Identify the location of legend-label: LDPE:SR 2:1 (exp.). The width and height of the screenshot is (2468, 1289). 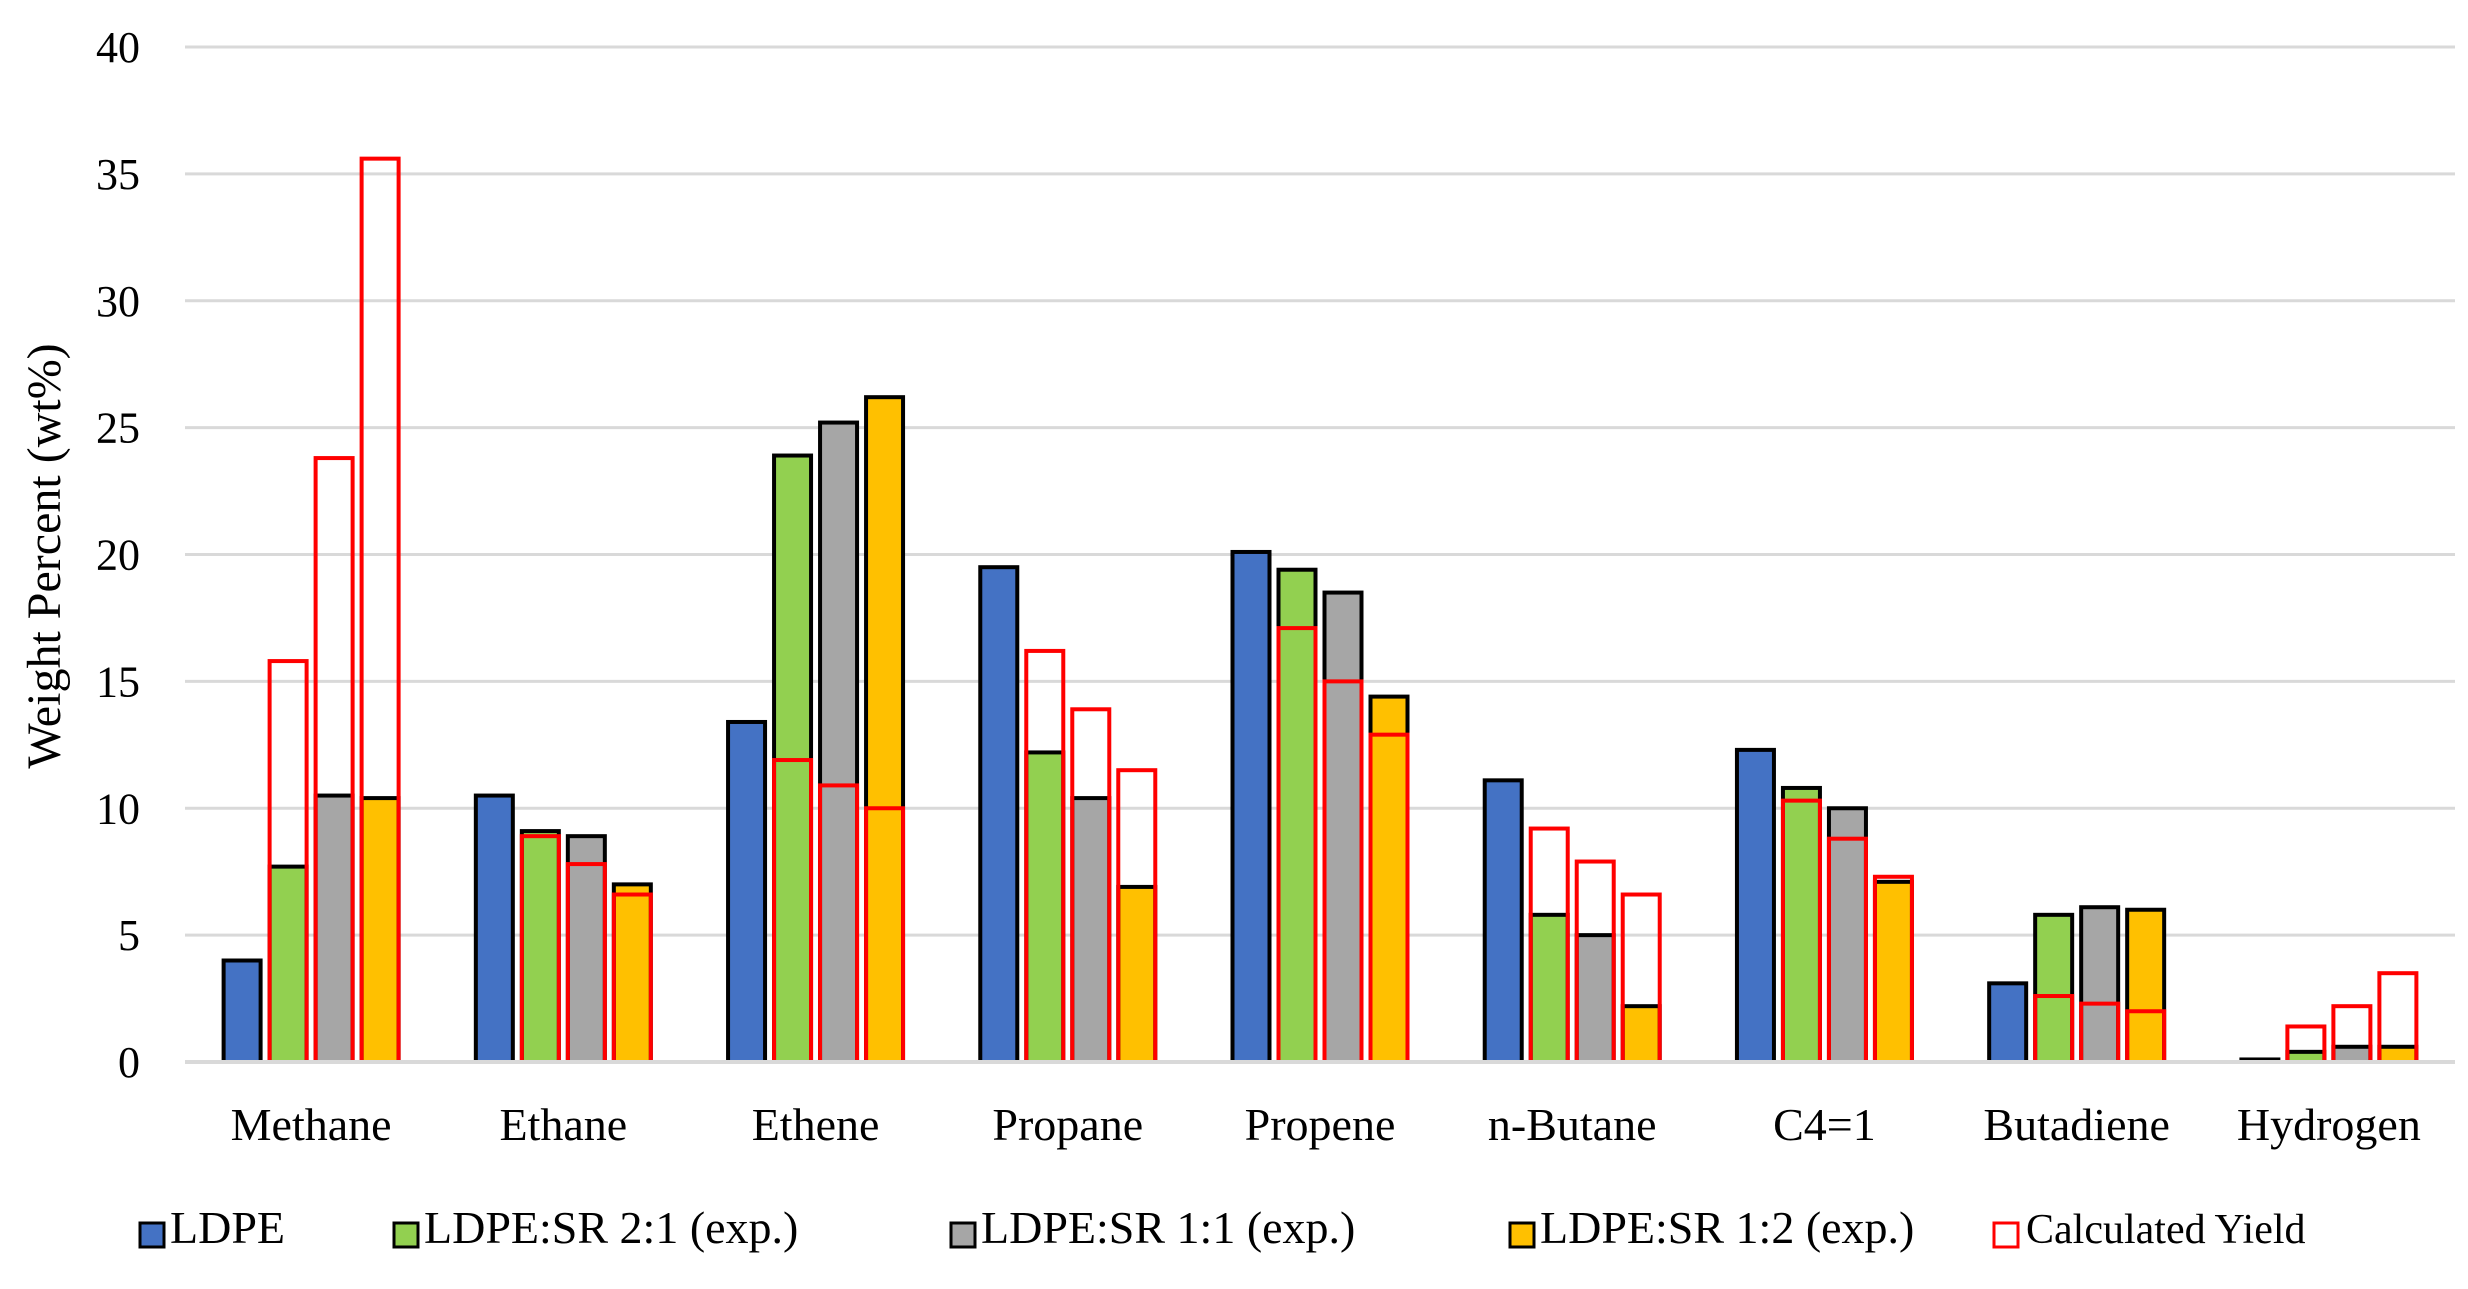
(611, 1227).